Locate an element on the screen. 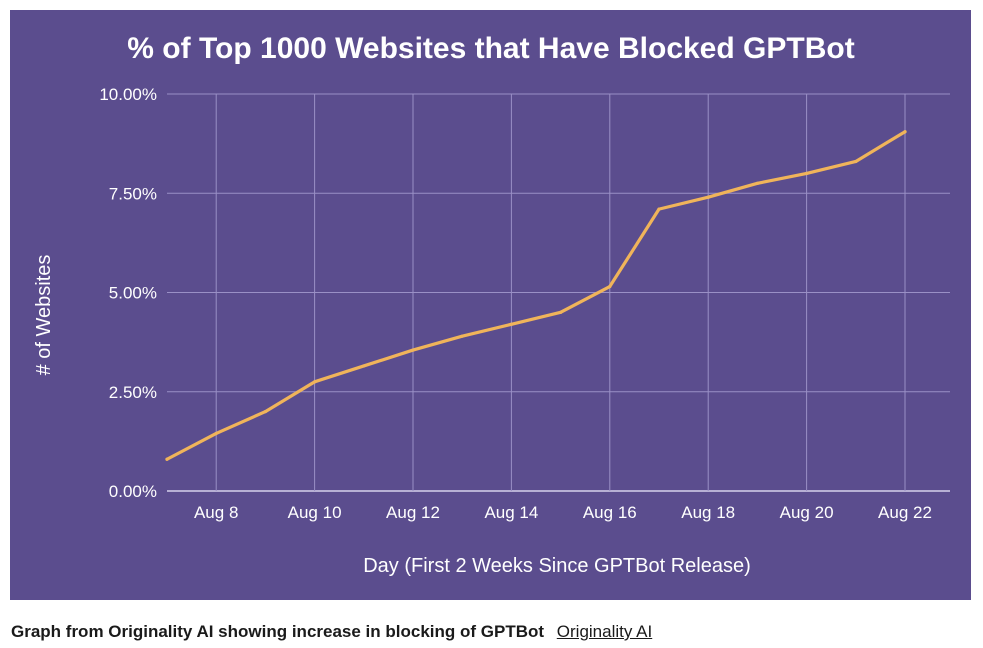 The width and height of the screenshot is (983, 648). y-tick-label: 10.00% is located at coordinates (128, 94).